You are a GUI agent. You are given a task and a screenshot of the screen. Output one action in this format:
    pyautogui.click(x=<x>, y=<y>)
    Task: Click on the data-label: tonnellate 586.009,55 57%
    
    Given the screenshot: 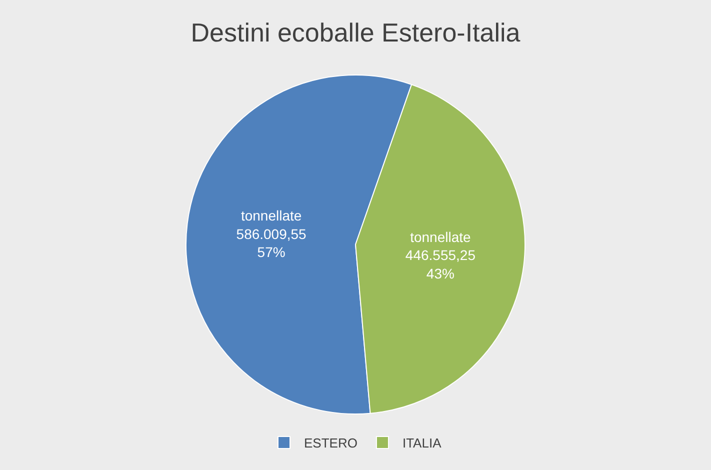 What is the action you would take?
    pyautogui.click(x=271, y=234)
    